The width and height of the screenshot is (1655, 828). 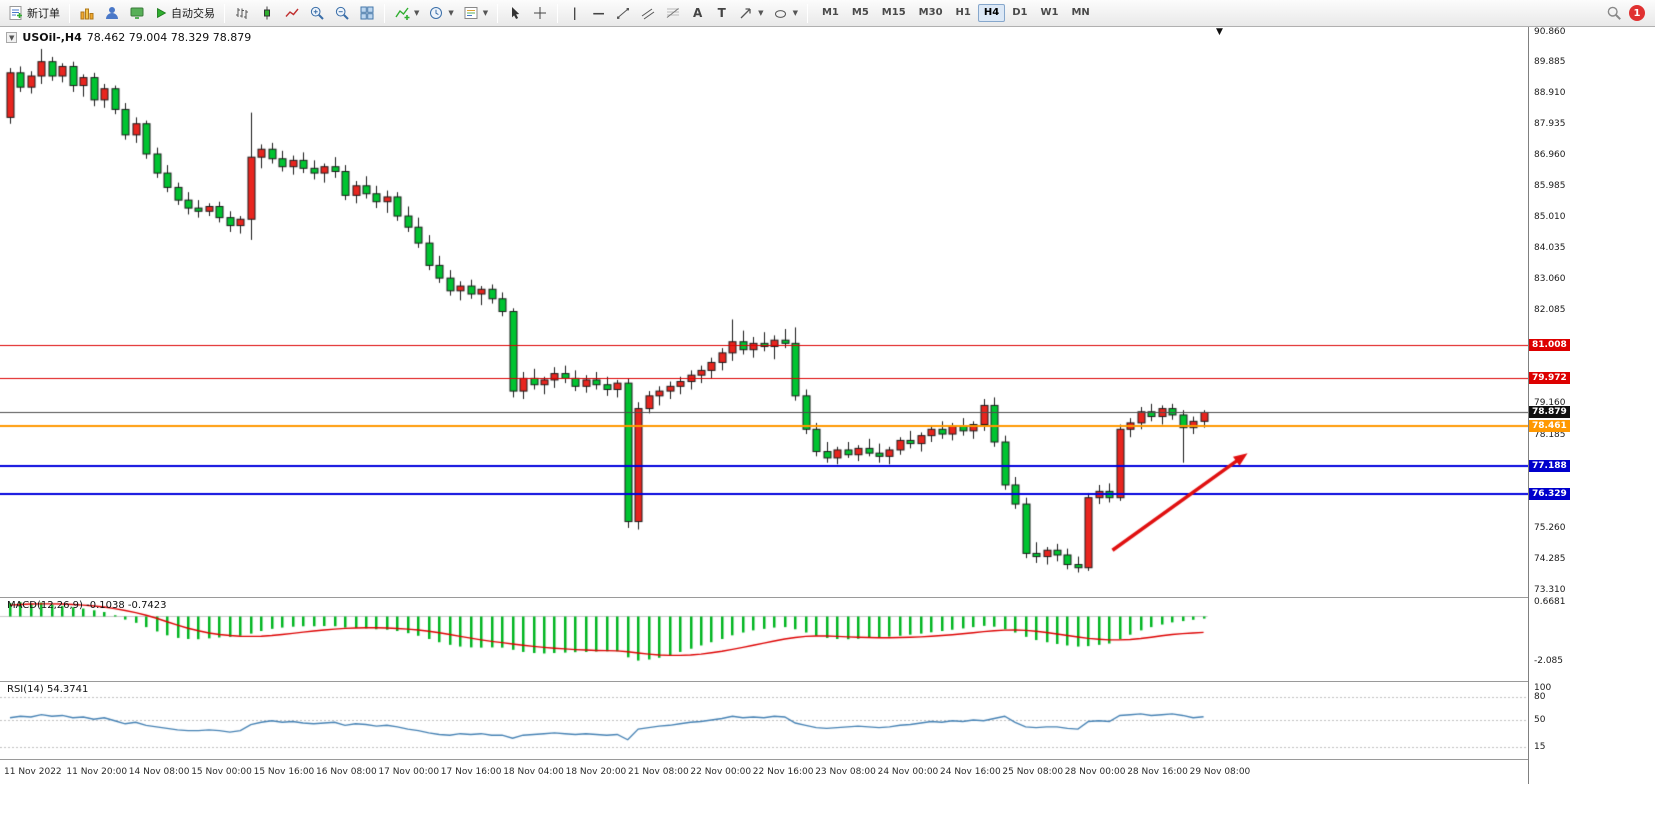 I want to click on timeframe-toolbar: M1 M5 M15 M30 H1 H4 D1 W1 MN, so click(x=956, y=13).